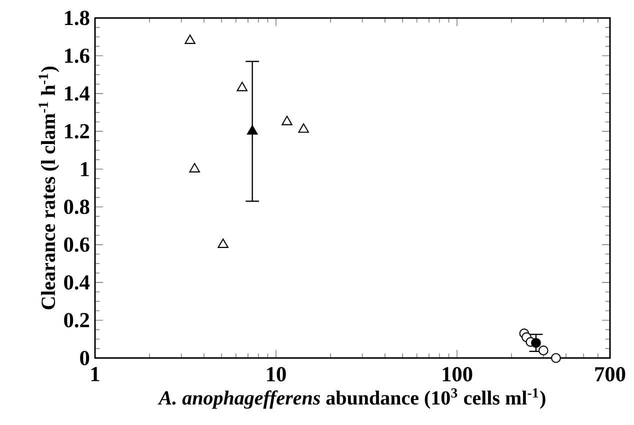 This screenshot has width=634, height=425. What do you see at coordinates (77, 207) in the screenshot?
I see `y-tick-label: 0.8` at bounding box center [77, 207].